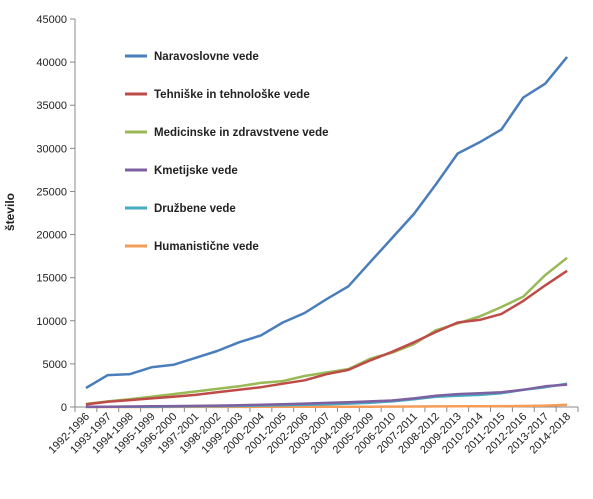 Image resolution: width=593 pixels, height=499 pixels. I want to click on y-tick-label: 35000, so click(51, 106).